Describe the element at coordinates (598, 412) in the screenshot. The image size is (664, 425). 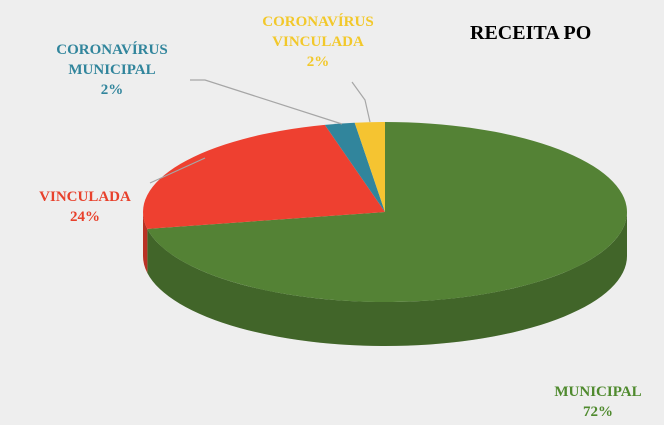
I see `value-label: 72%` at that location.